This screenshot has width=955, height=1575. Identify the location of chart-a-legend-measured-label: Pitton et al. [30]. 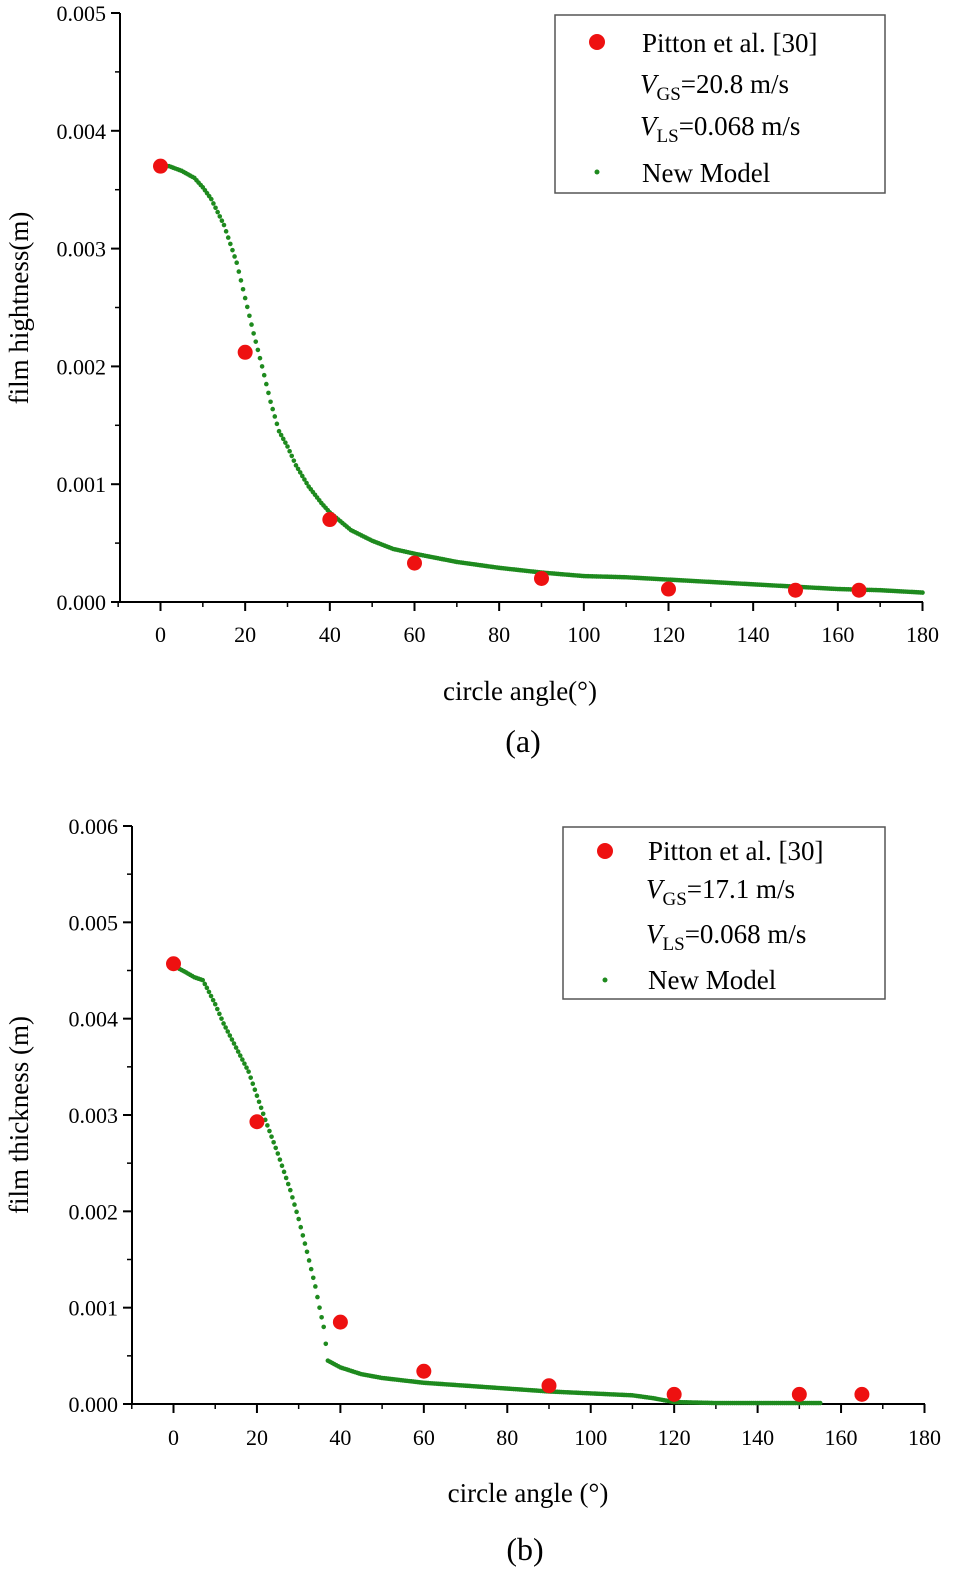
(729, 43).